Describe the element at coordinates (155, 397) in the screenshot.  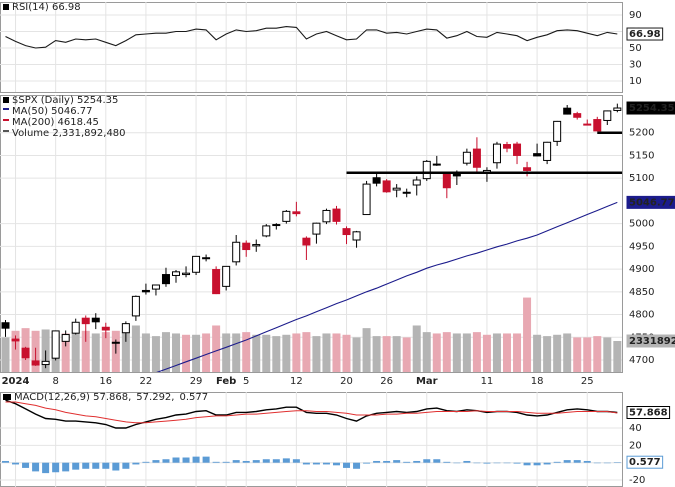
I see `legend-entry: 57.292,` at that location.